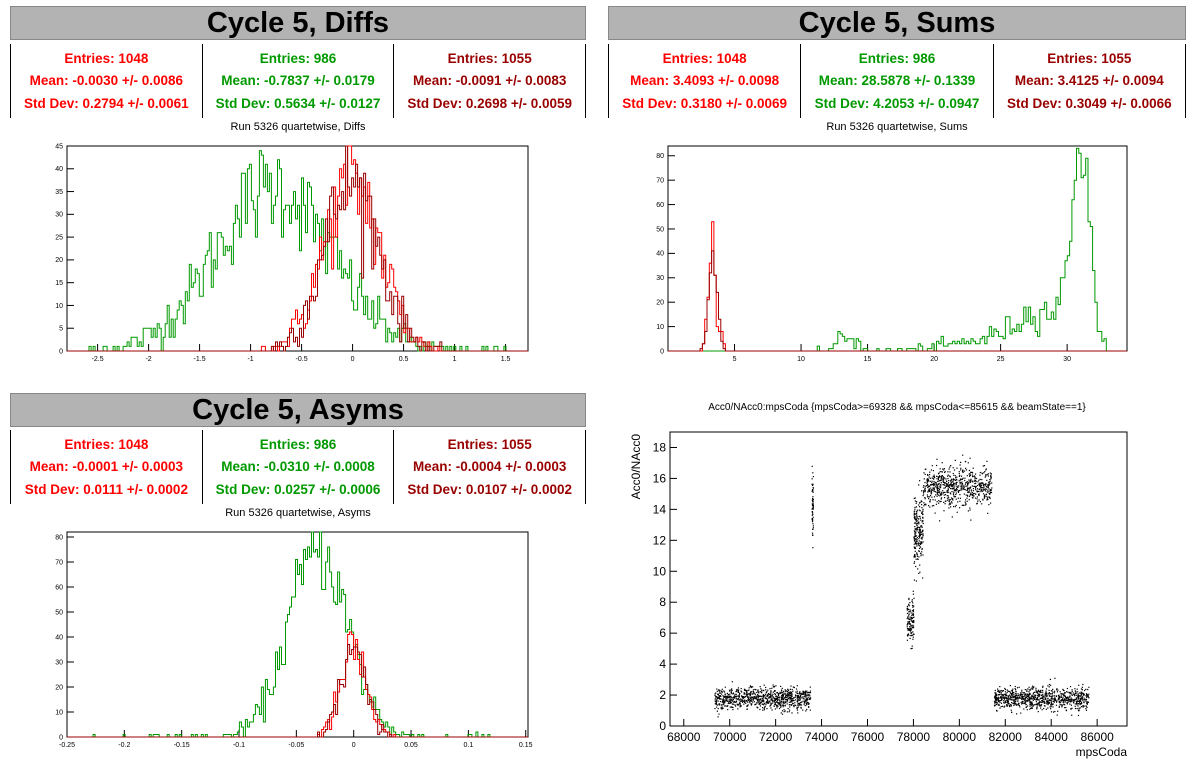 This screenshot has width=1196, height=772. I want to click on stat-mean: Mean: -0.0004 +/- 0.0003, so click(489, 467).